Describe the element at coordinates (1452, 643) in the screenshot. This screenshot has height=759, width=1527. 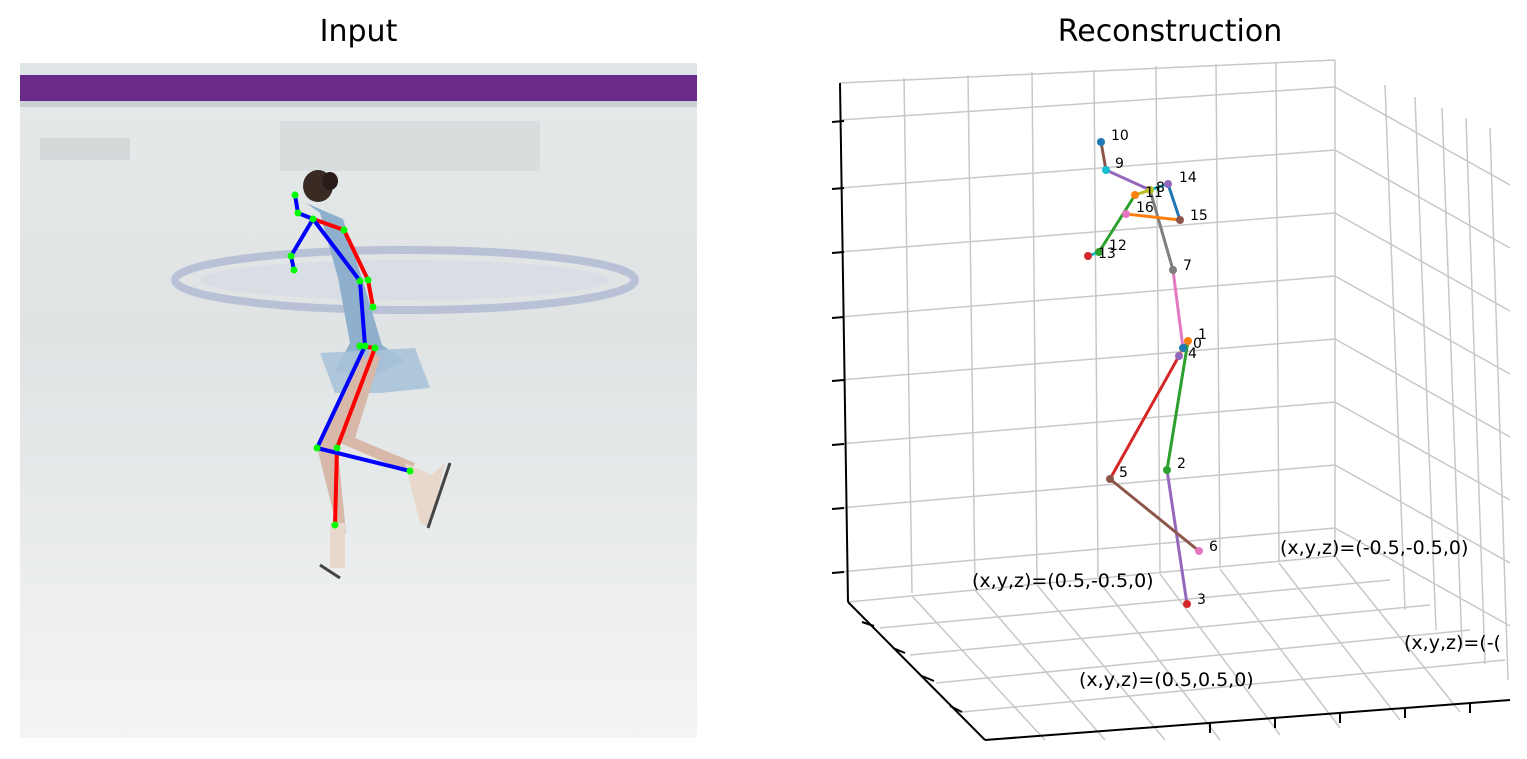
I see `corner-label-right-cut: (x,y,z)=(-(` at that location.